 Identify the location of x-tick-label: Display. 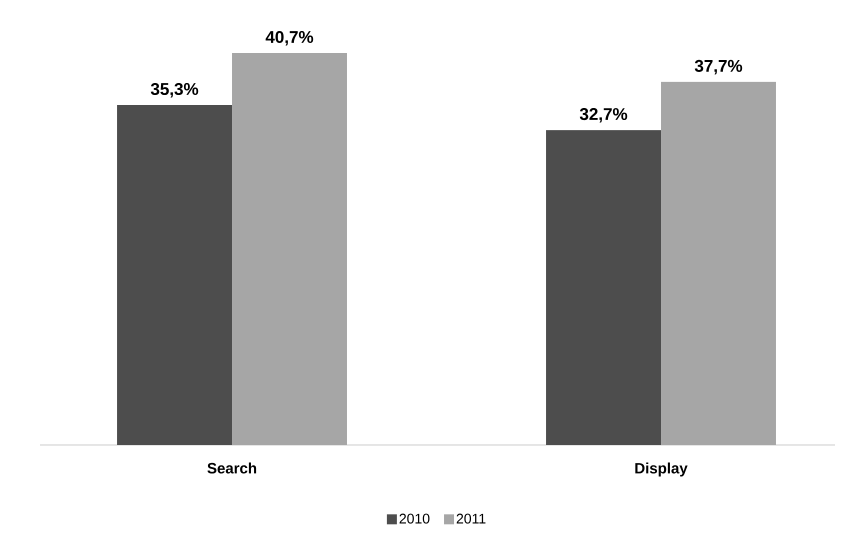
(661, 469).